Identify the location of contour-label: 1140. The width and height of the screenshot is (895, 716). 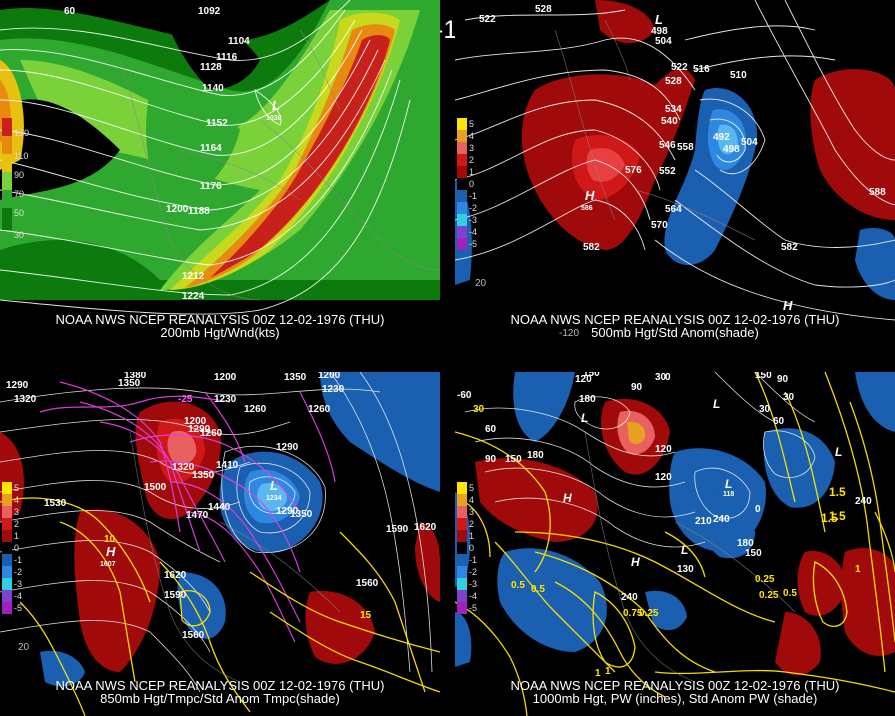
(213, 88).